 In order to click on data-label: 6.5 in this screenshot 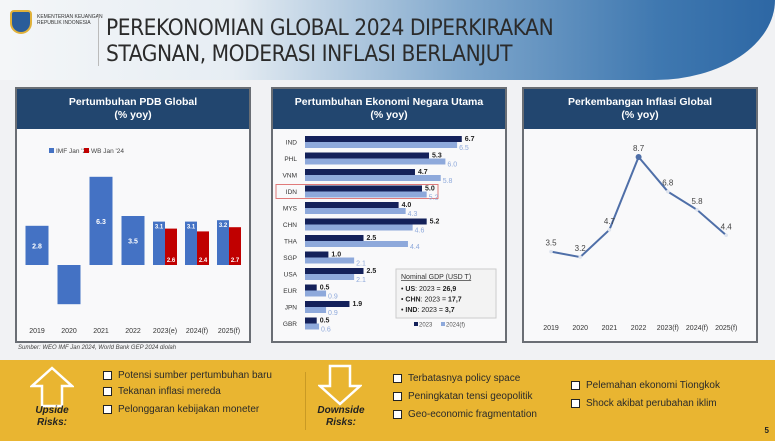, I will do `click(464, 148)`.